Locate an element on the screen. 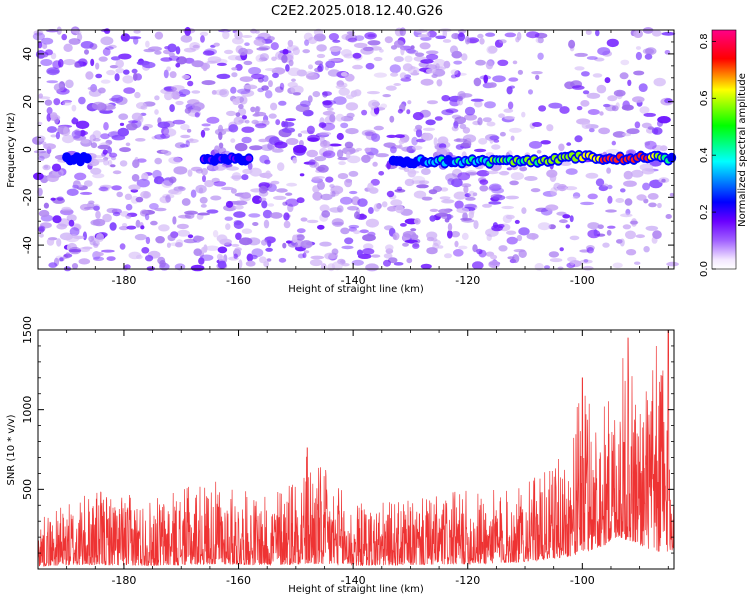  snr-y-label: SNR (10 * v/v) is located at coordinates (11, 449).